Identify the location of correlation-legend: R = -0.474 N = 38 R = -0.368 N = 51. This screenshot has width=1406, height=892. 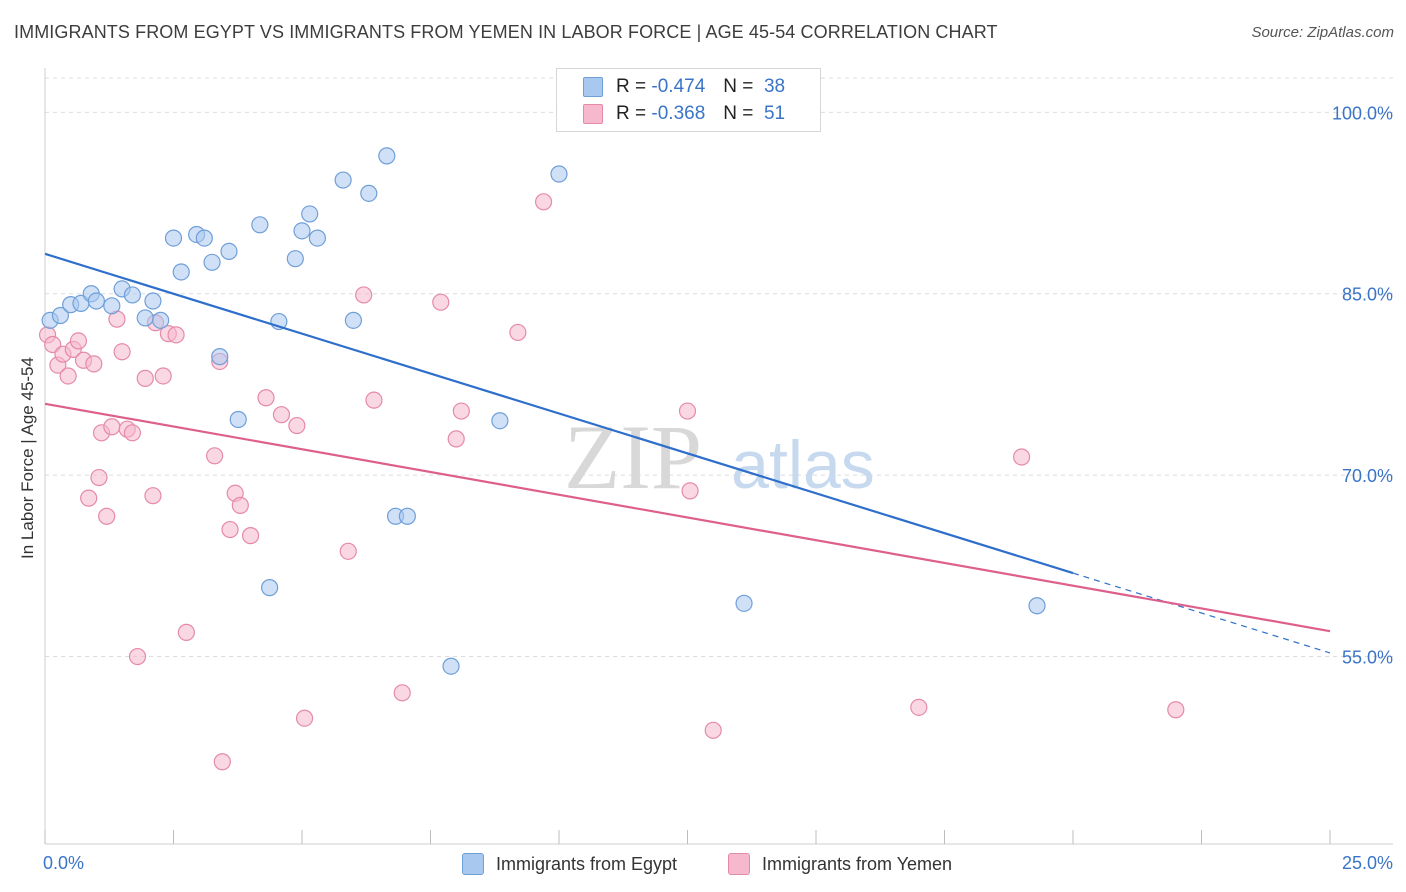
(688, 100).